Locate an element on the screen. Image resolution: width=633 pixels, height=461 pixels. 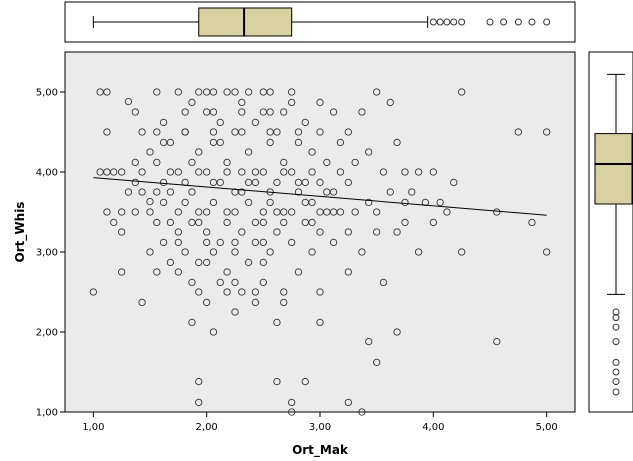
y-tick-label: 4,00 is located at coordinates (47, 173).